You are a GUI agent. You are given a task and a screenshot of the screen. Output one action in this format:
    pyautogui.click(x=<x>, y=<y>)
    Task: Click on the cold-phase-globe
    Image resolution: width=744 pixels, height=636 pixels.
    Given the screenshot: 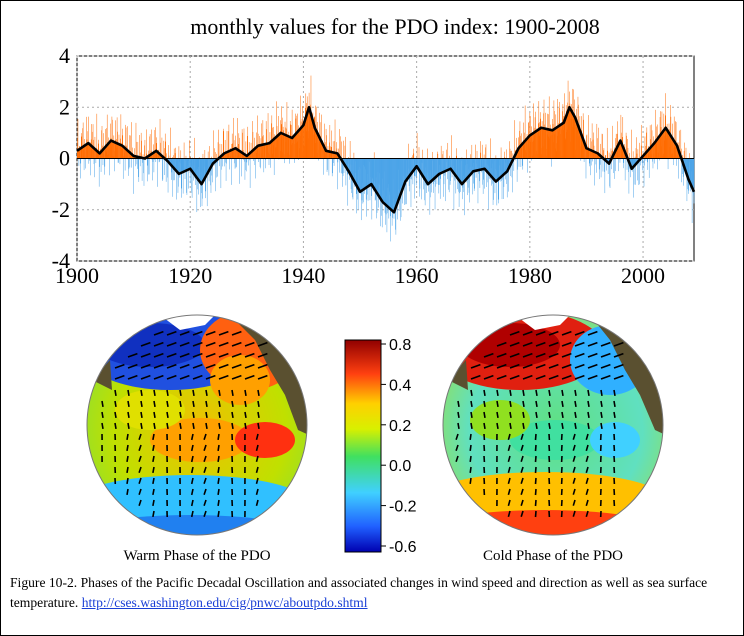 What is the action you would take?
    pyautogui.click(x=553, y=425)
    